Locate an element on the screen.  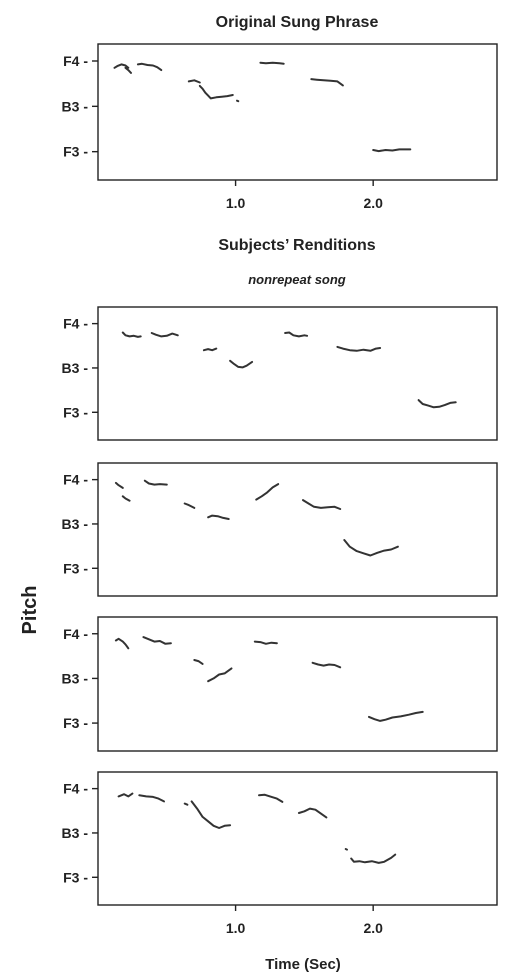
panel-2: F4 - B3 - F3 - is located at coordinates (280, 373).